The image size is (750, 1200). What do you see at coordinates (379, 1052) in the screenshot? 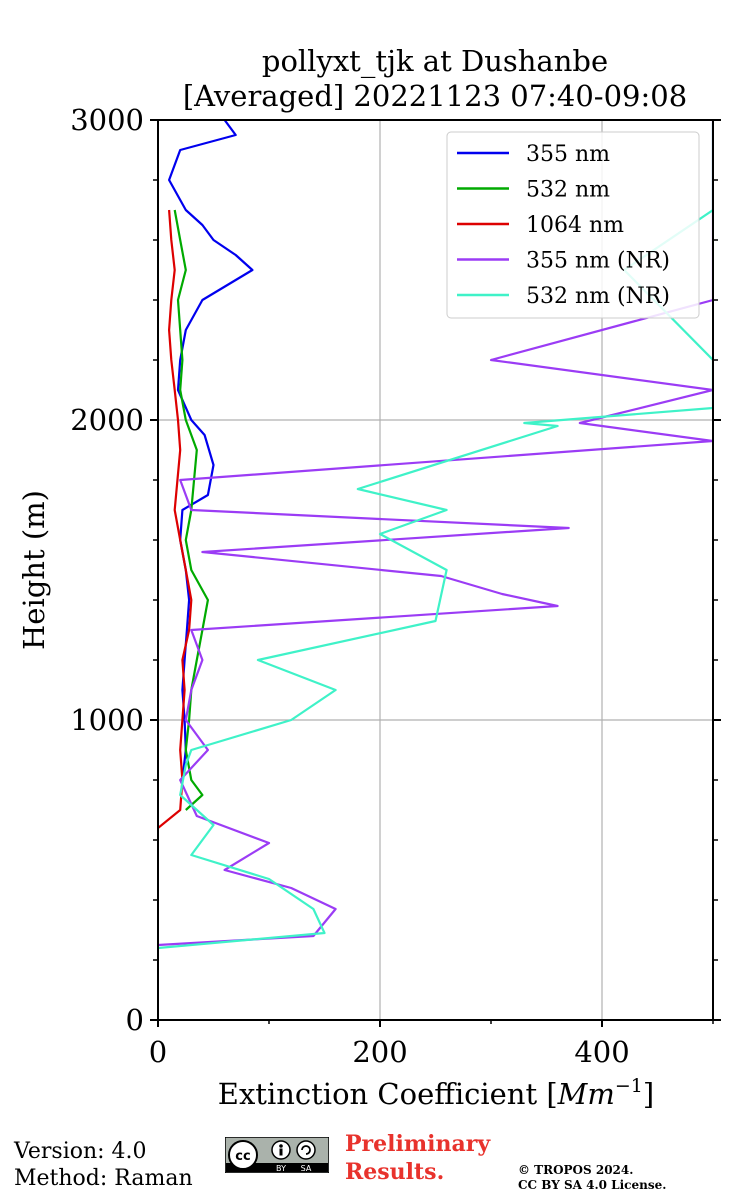
I see `x-tick-label: 200` at bounding box center [379, 1052].